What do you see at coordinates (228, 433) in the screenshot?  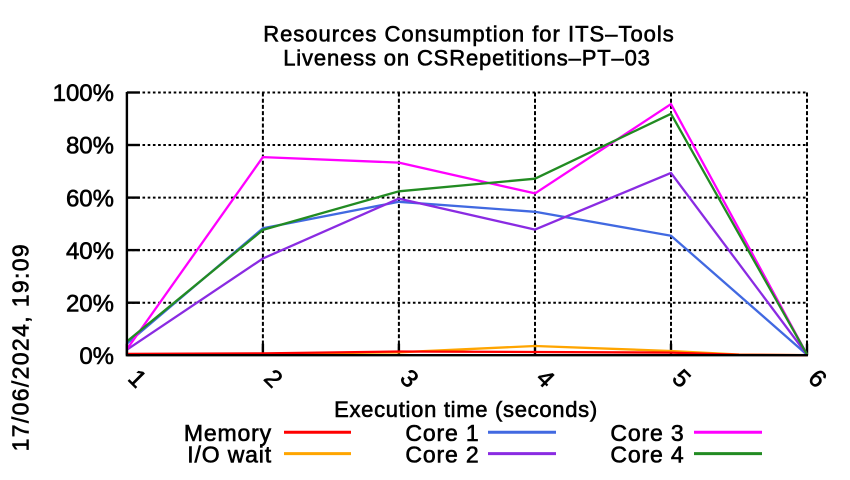 I see `svg-text: Memory` at bounding box center [228, 433].